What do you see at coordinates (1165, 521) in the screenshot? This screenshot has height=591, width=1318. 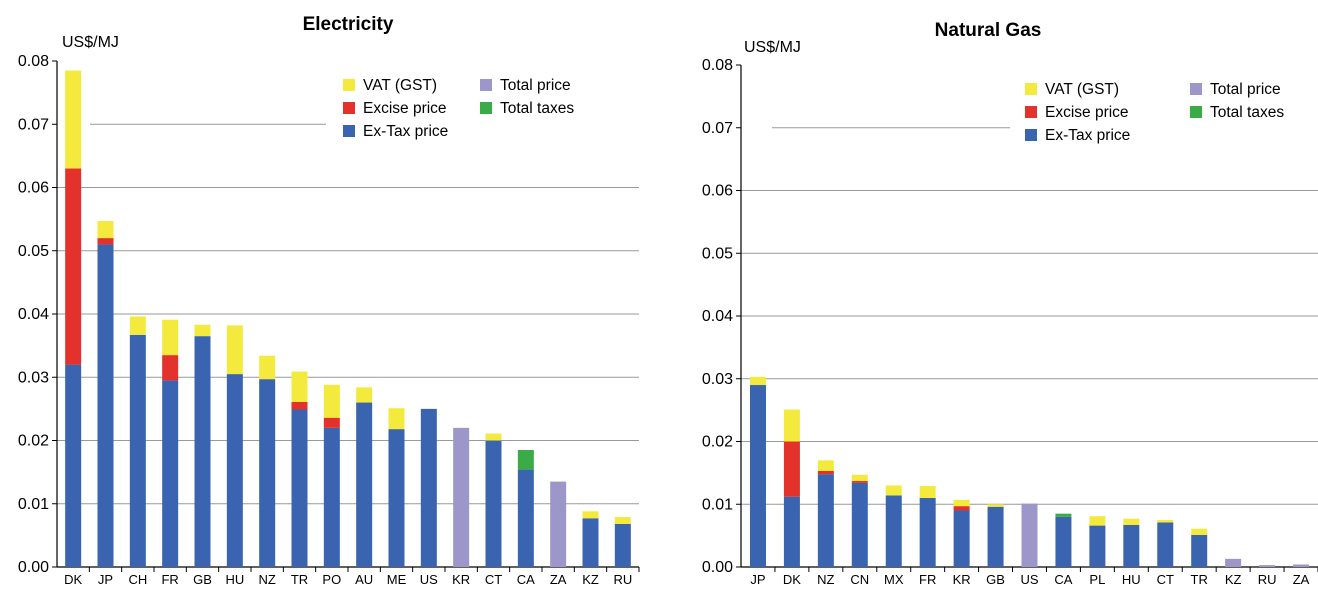 I see `bar-vat-ct` at bounding box center [1165, 521].